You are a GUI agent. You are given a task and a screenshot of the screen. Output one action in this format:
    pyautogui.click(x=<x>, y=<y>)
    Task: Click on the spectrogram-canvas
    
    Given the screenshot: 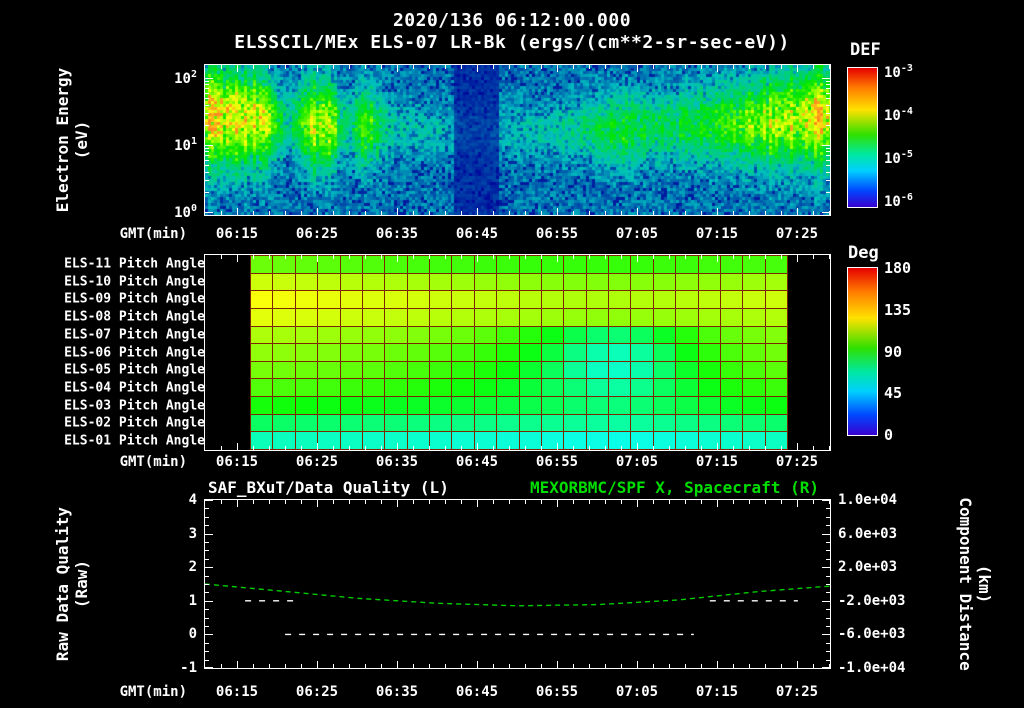 What is the action you would take?
    pyautogui.click(x=517, y=140)
    